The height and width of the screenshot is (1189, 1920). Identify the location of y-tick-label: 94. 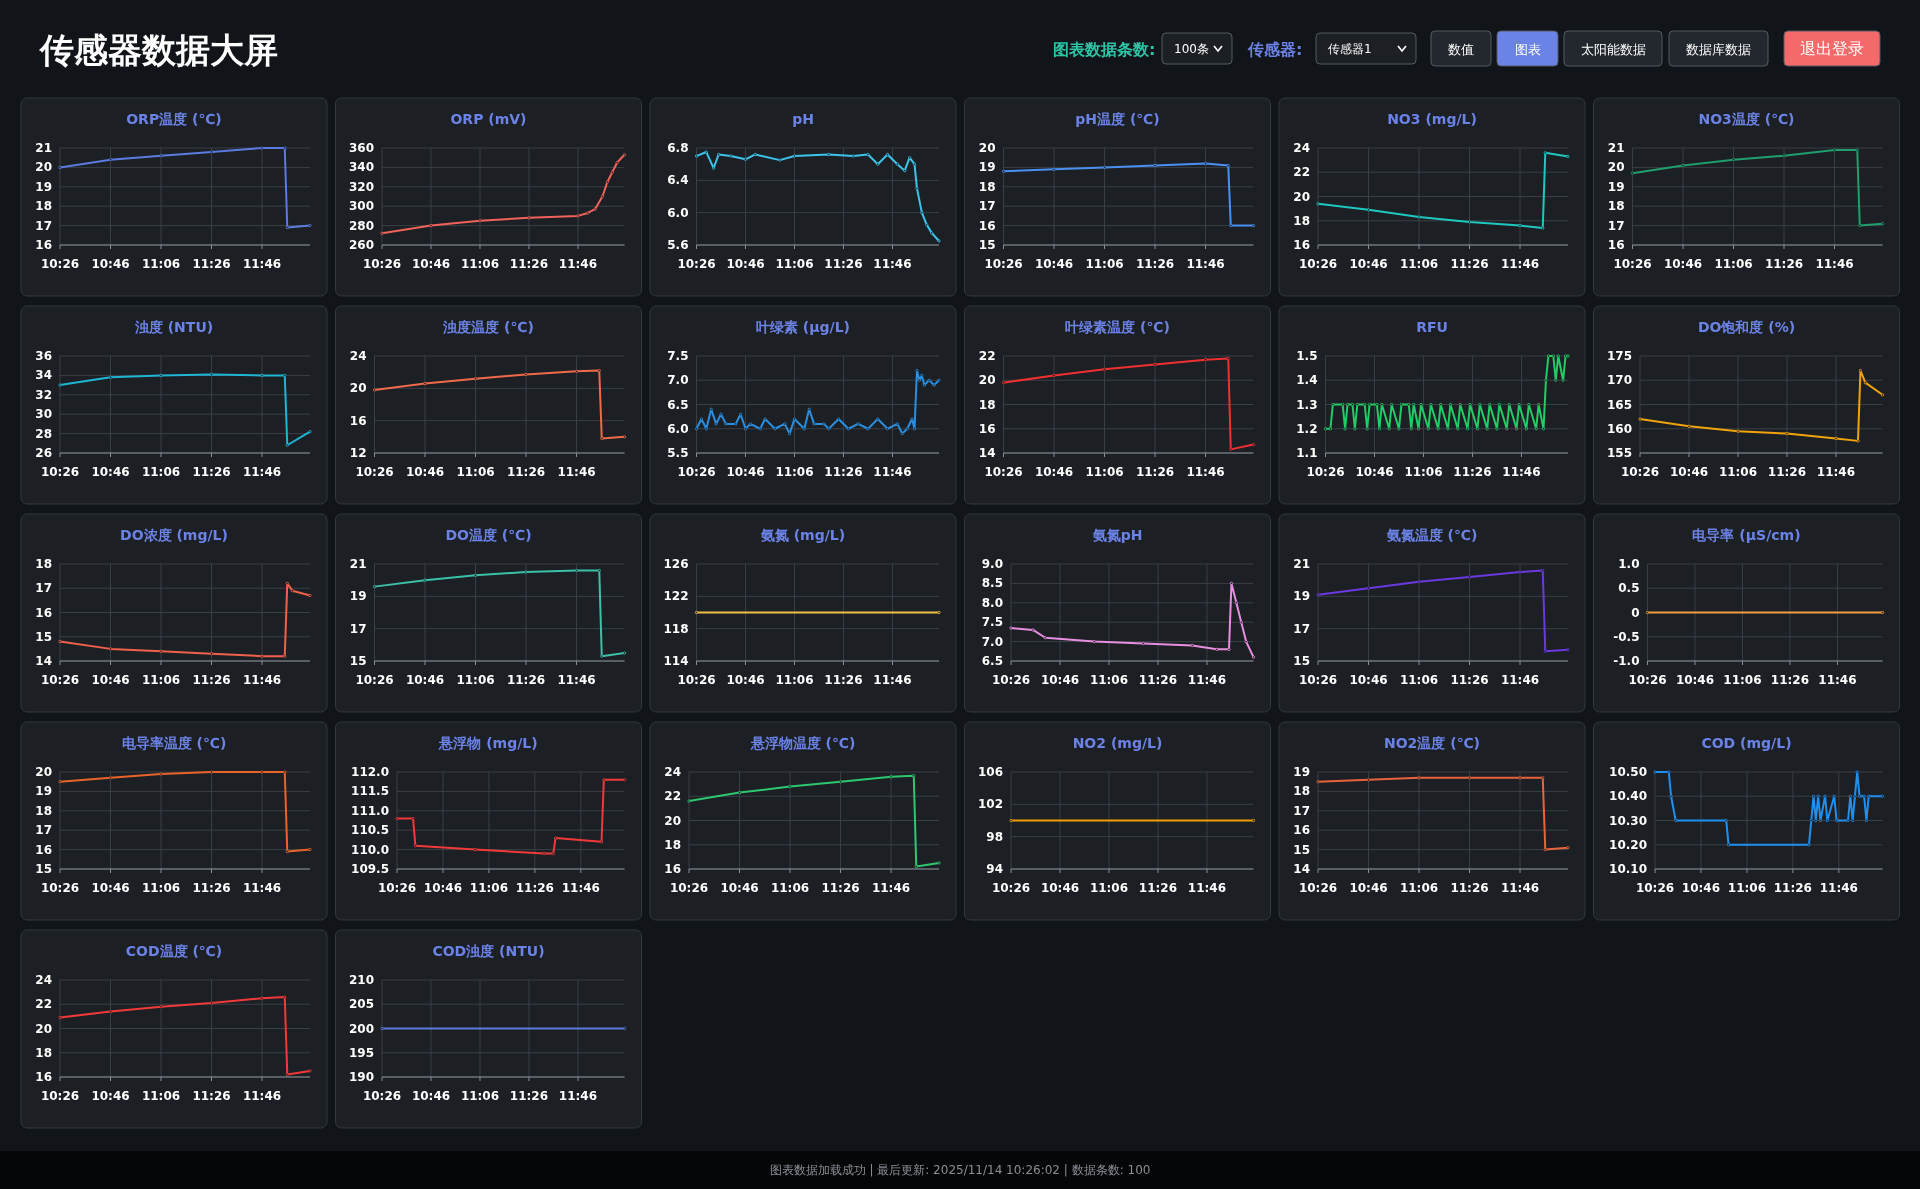
(994, 869).